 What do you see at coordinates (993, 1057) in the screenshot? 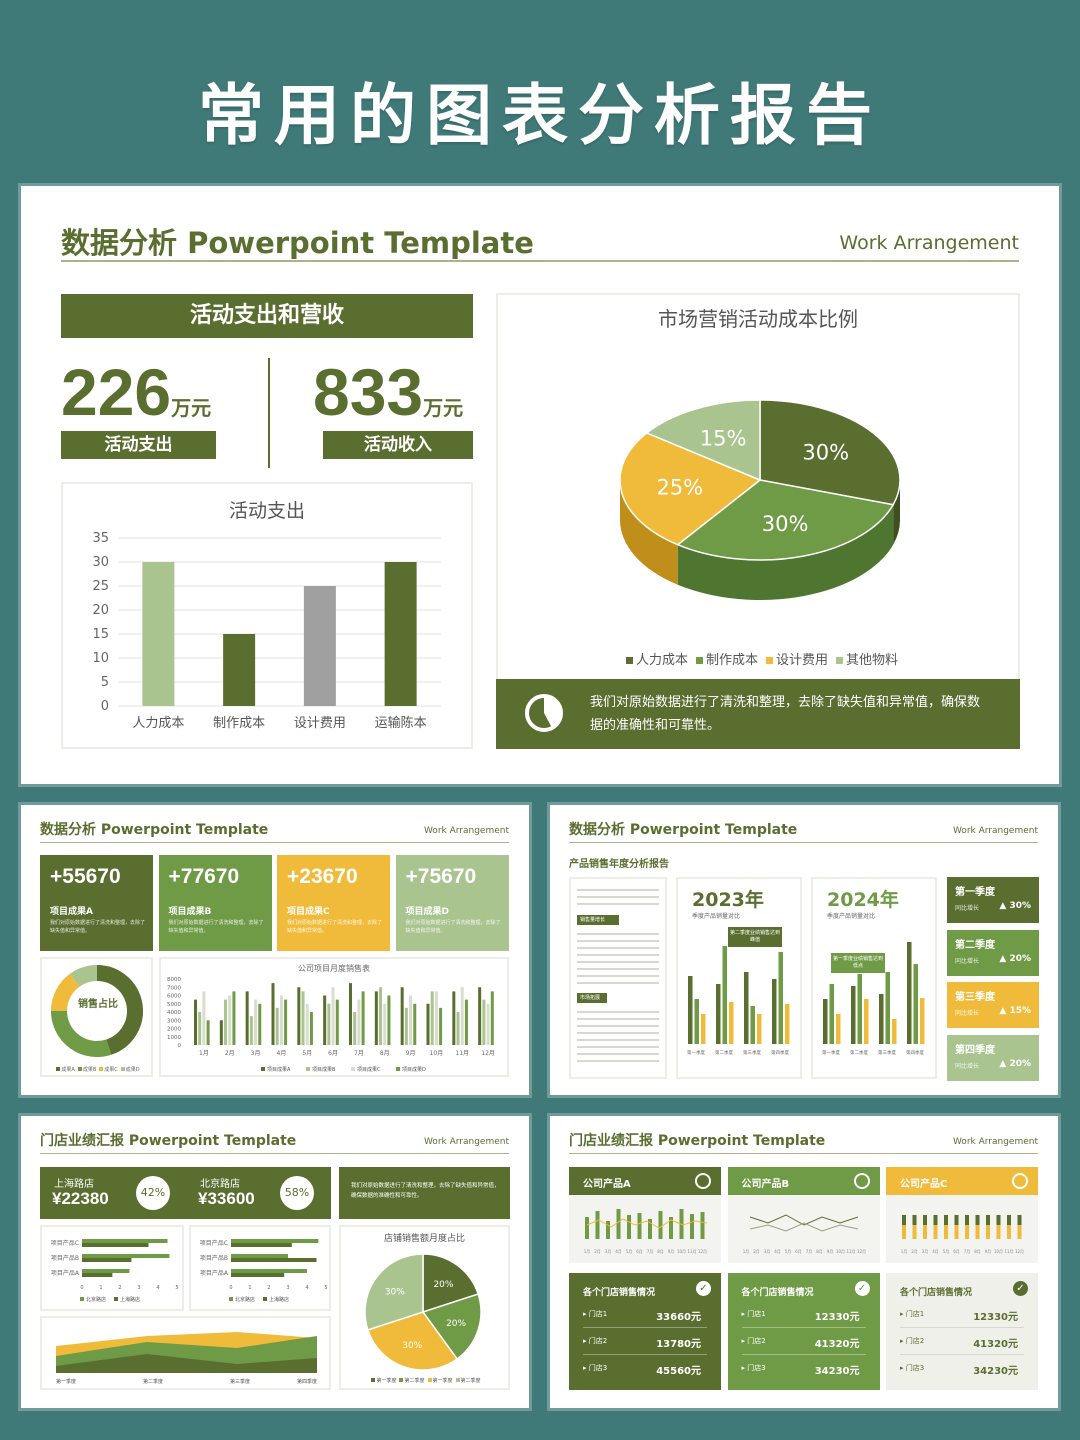
I see `quarter-tile: 第四季度 同比增长 ▲ 20%` at bounding box center [993, 1057].